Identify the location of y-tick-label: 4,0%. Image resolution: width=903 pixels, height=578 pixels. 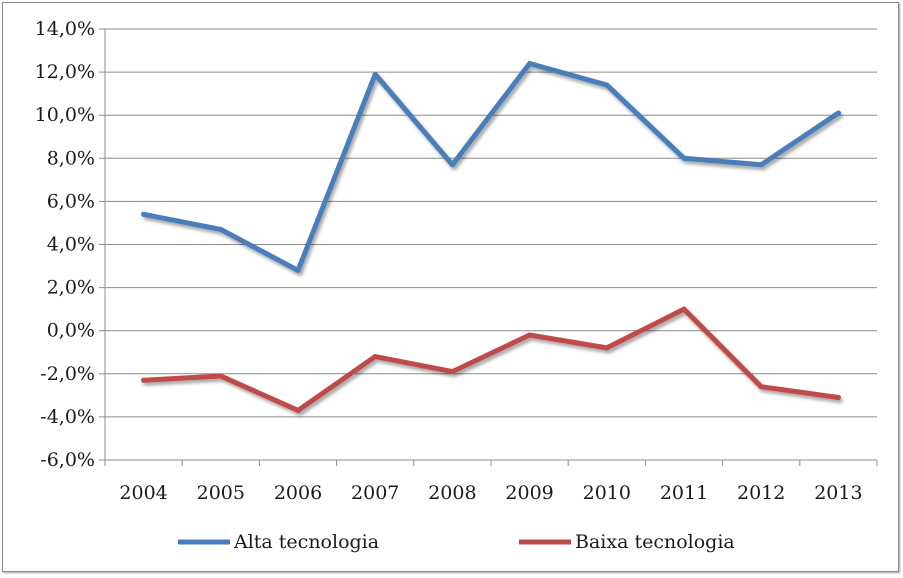
(71, 245).